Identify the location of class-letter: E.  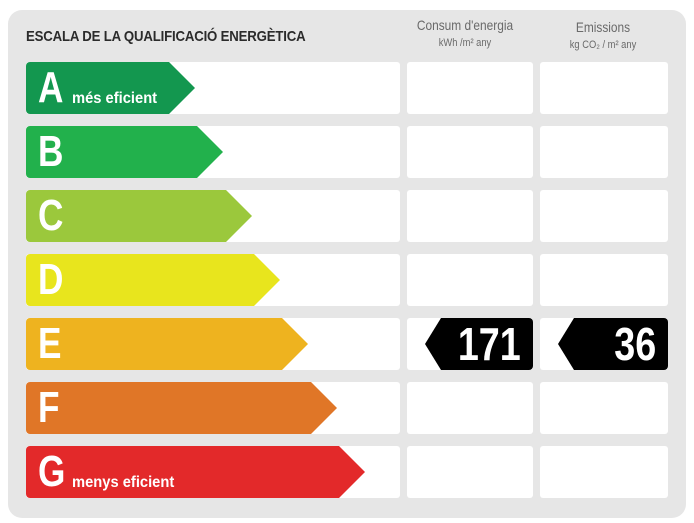
(50, 343).